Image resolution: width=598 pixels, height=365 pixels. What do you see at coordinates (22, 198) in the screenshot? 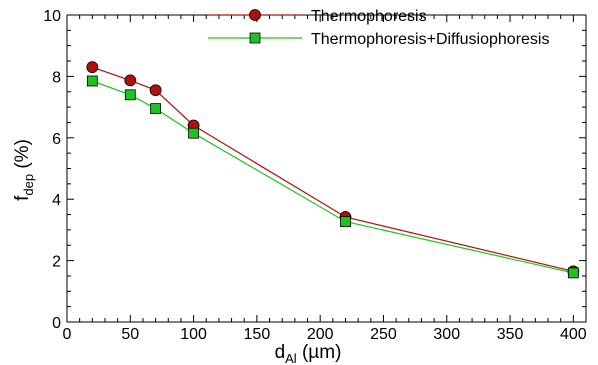
I see `y-axis-label-main: f` at bounding box center [22, 198].